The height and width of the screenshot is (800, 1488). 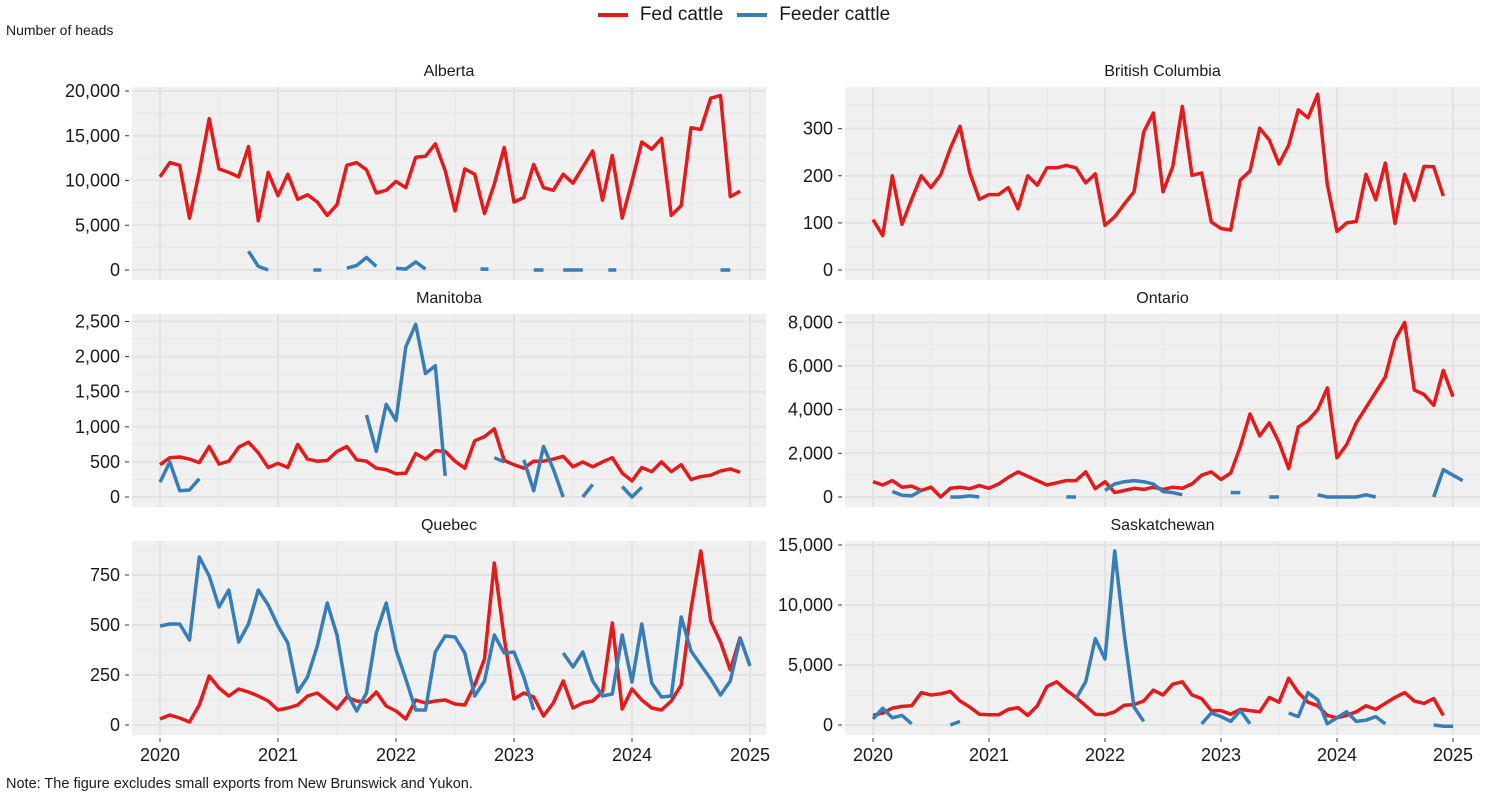 What do you see at coordinates (1162, 298) in the screenshot?
I see `panel-title-ontario: Ontario` at bounding box center [1162, 298].